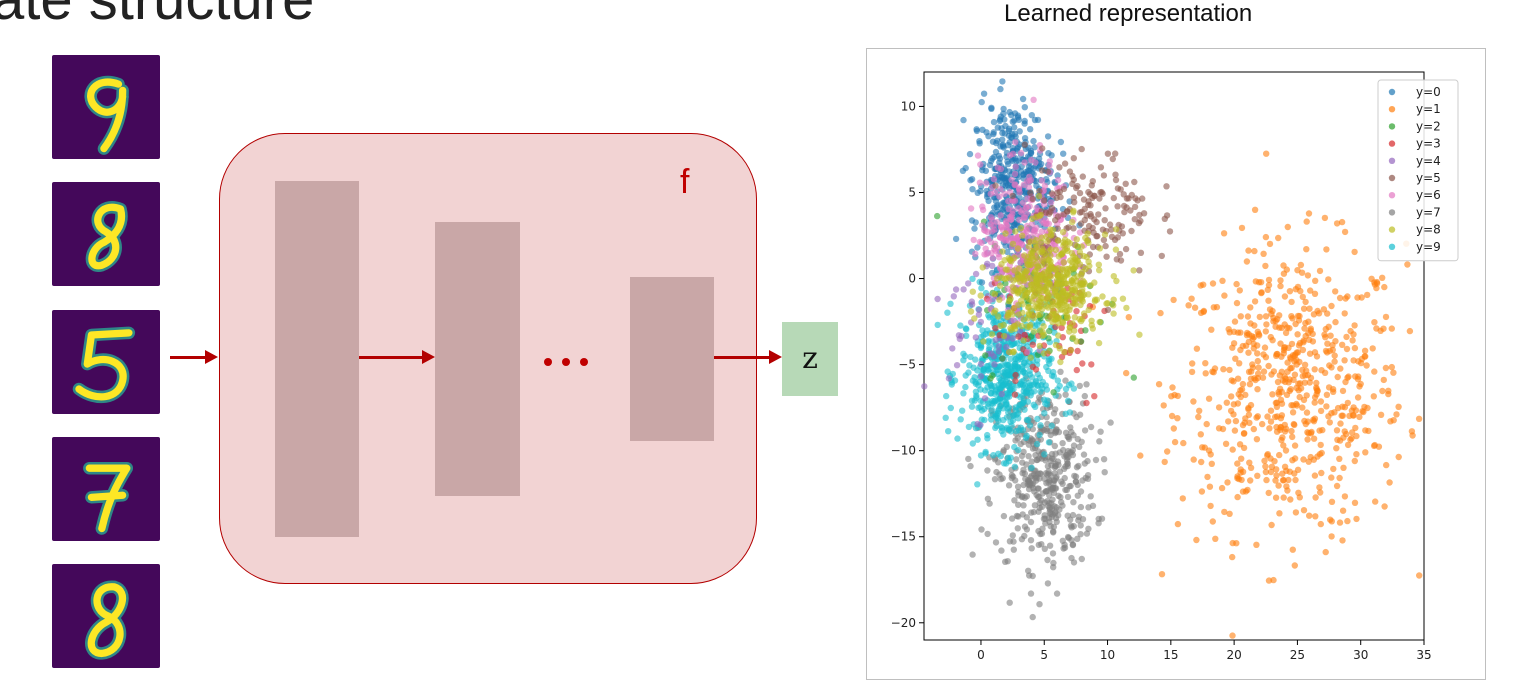 The image size is (1516, 692). Describe the element at coordinates (1428, 92) in the screenshot. I see `legend-label: y=0` at that location.